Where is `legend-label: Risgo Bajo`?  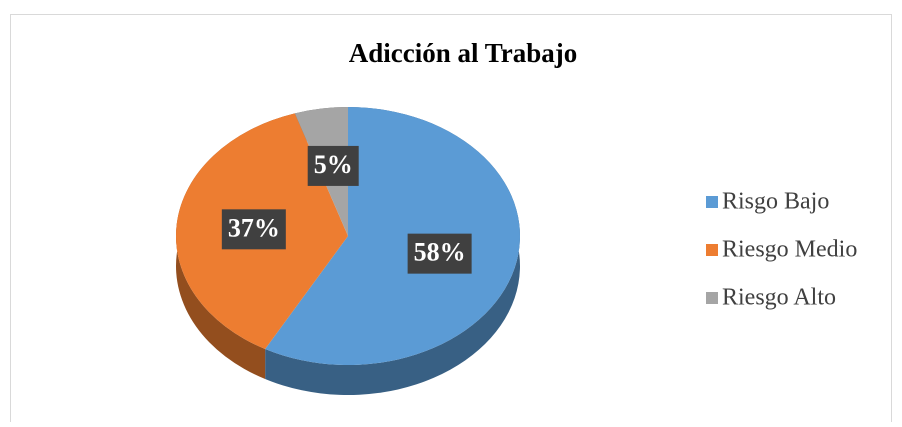 legend-label: Risgo Bajo is located at coordinates (775, 202).